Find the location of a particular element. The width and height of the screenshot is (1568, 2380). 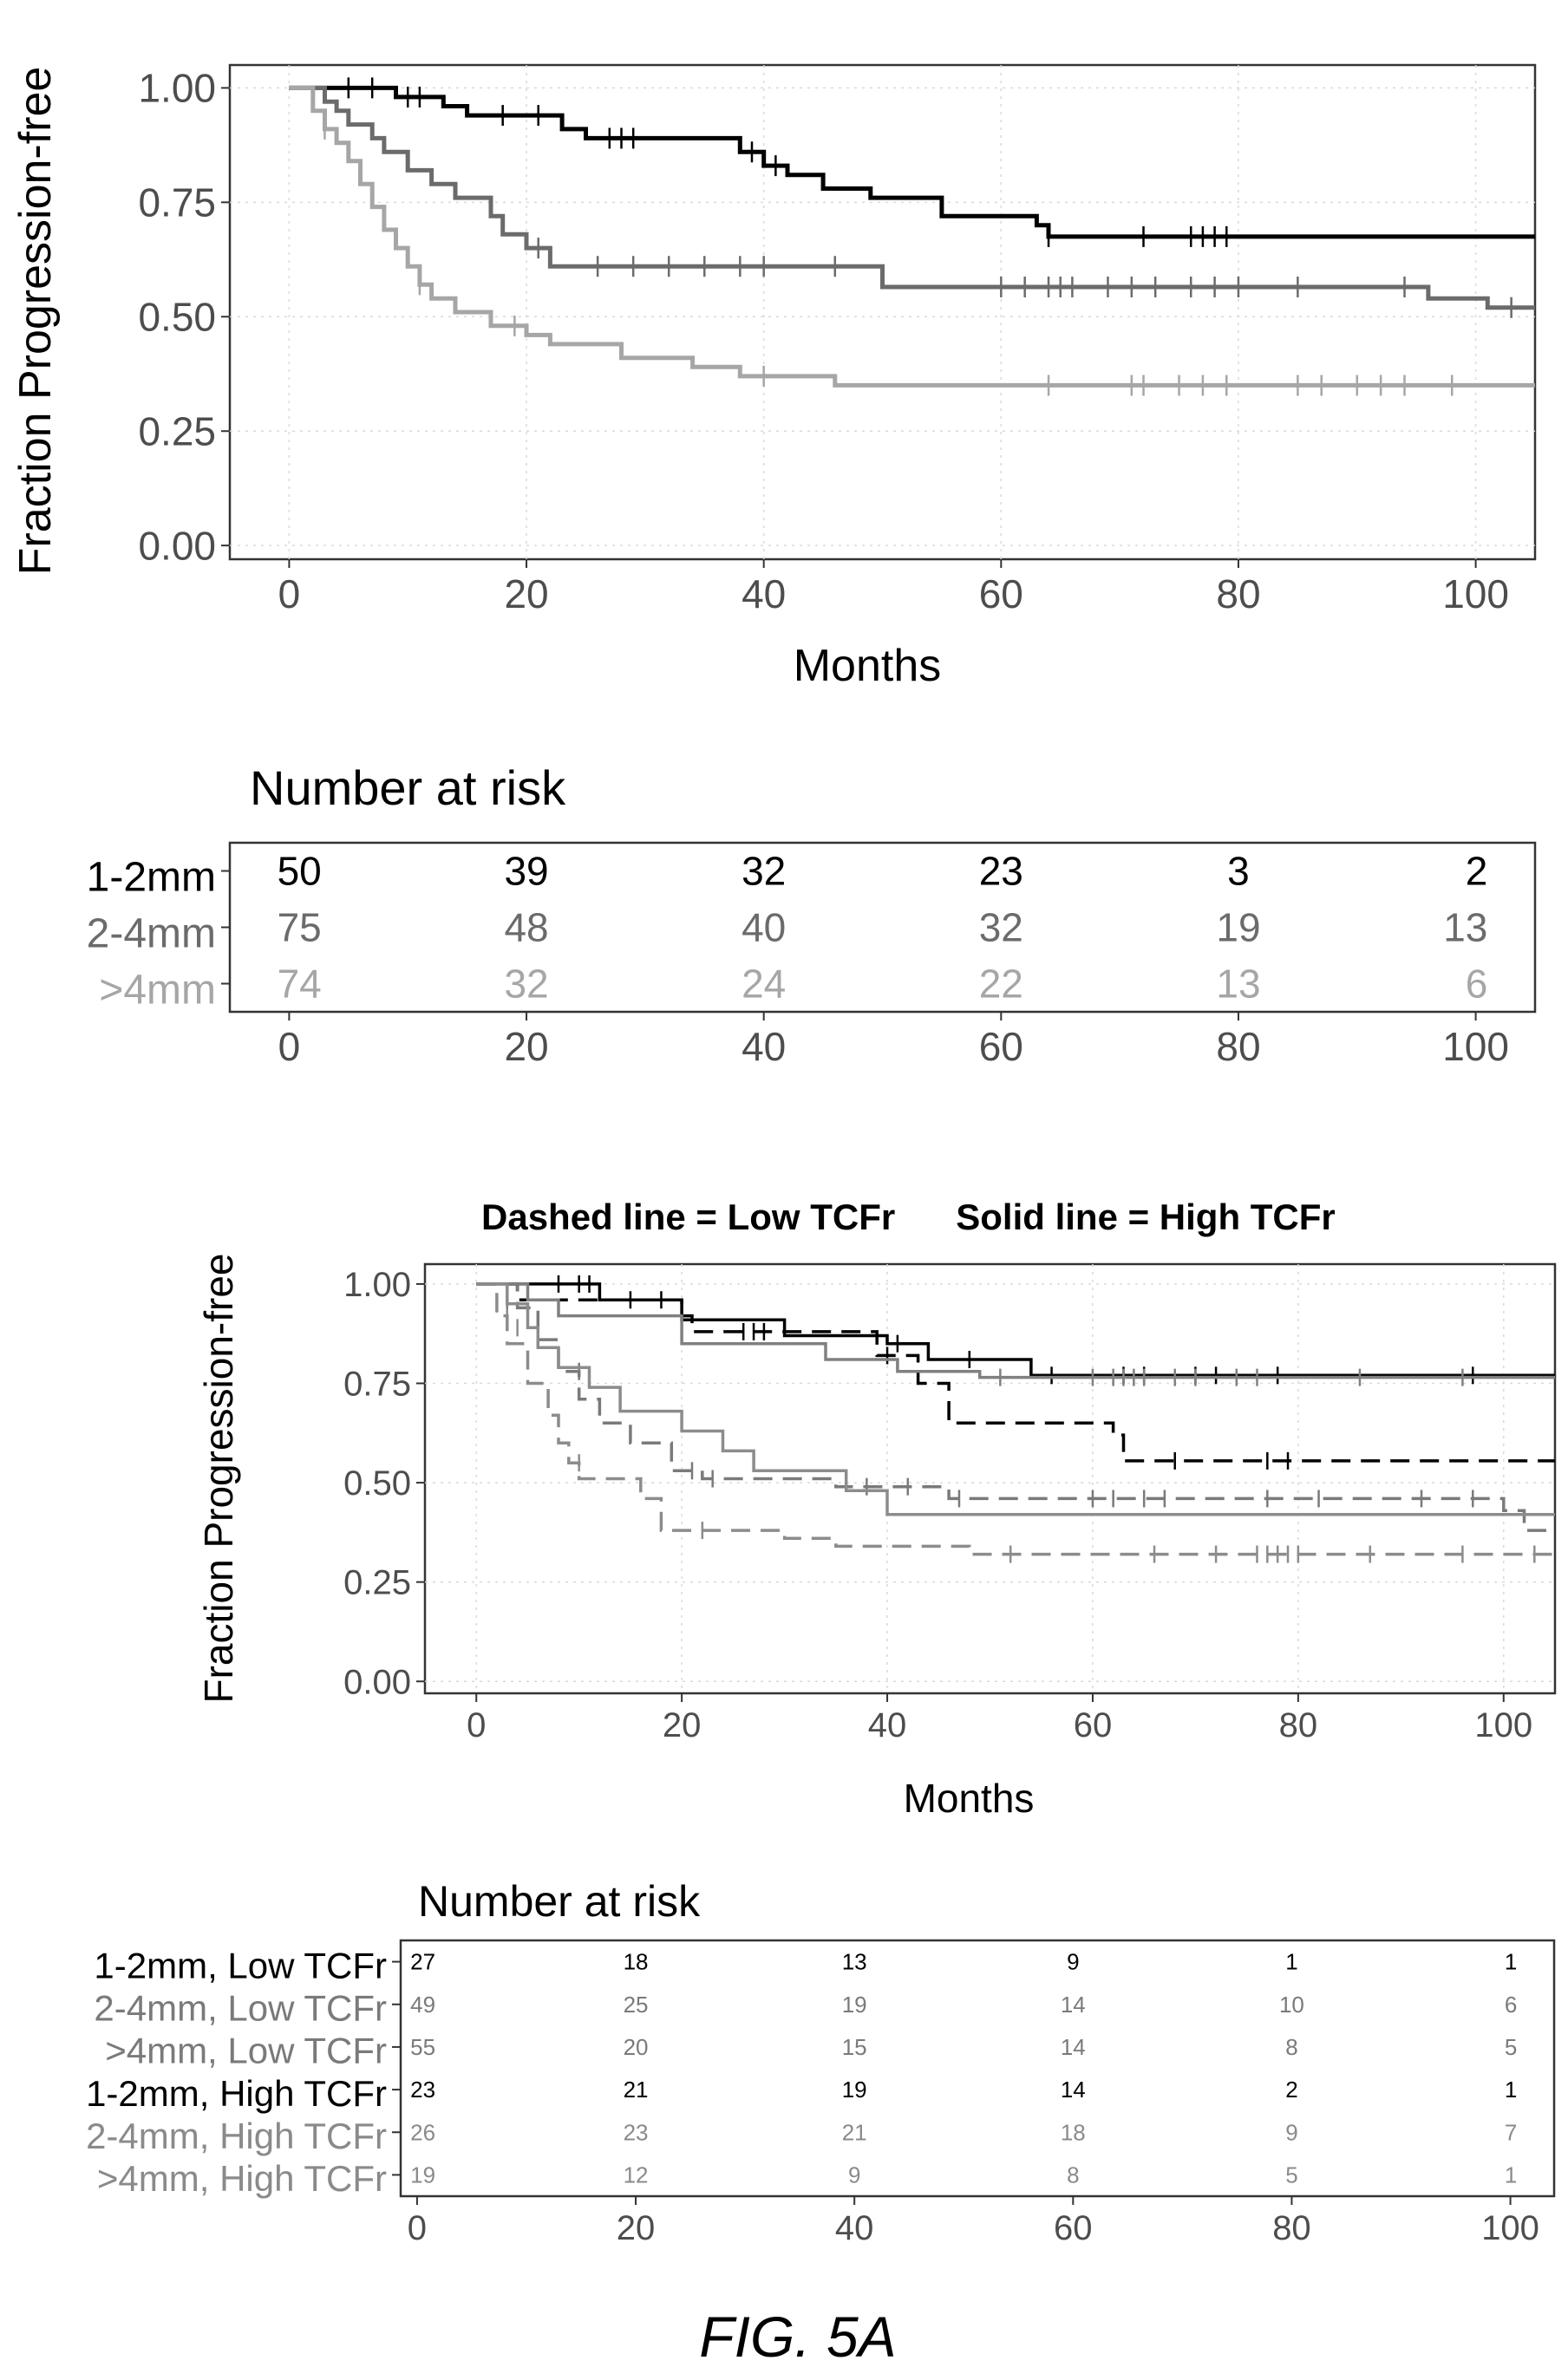

risk-count: 74 is located at coordinates (300, 984).